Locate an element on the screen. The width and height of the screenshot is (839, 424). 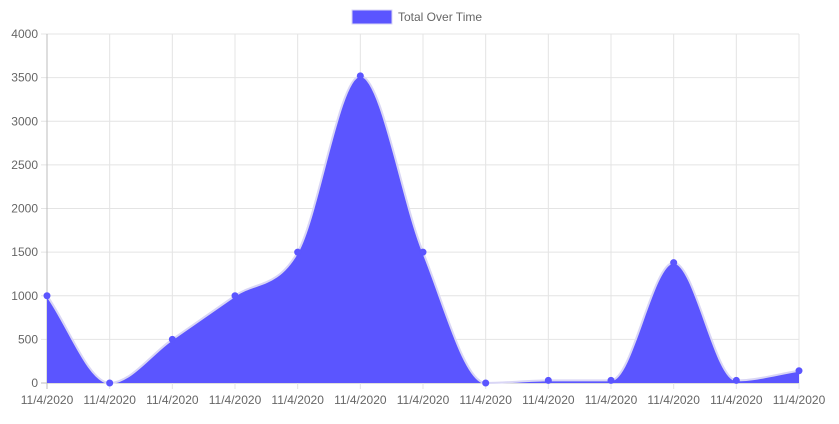
y-tick-label: 4000 is located at coordinates (24, 34).